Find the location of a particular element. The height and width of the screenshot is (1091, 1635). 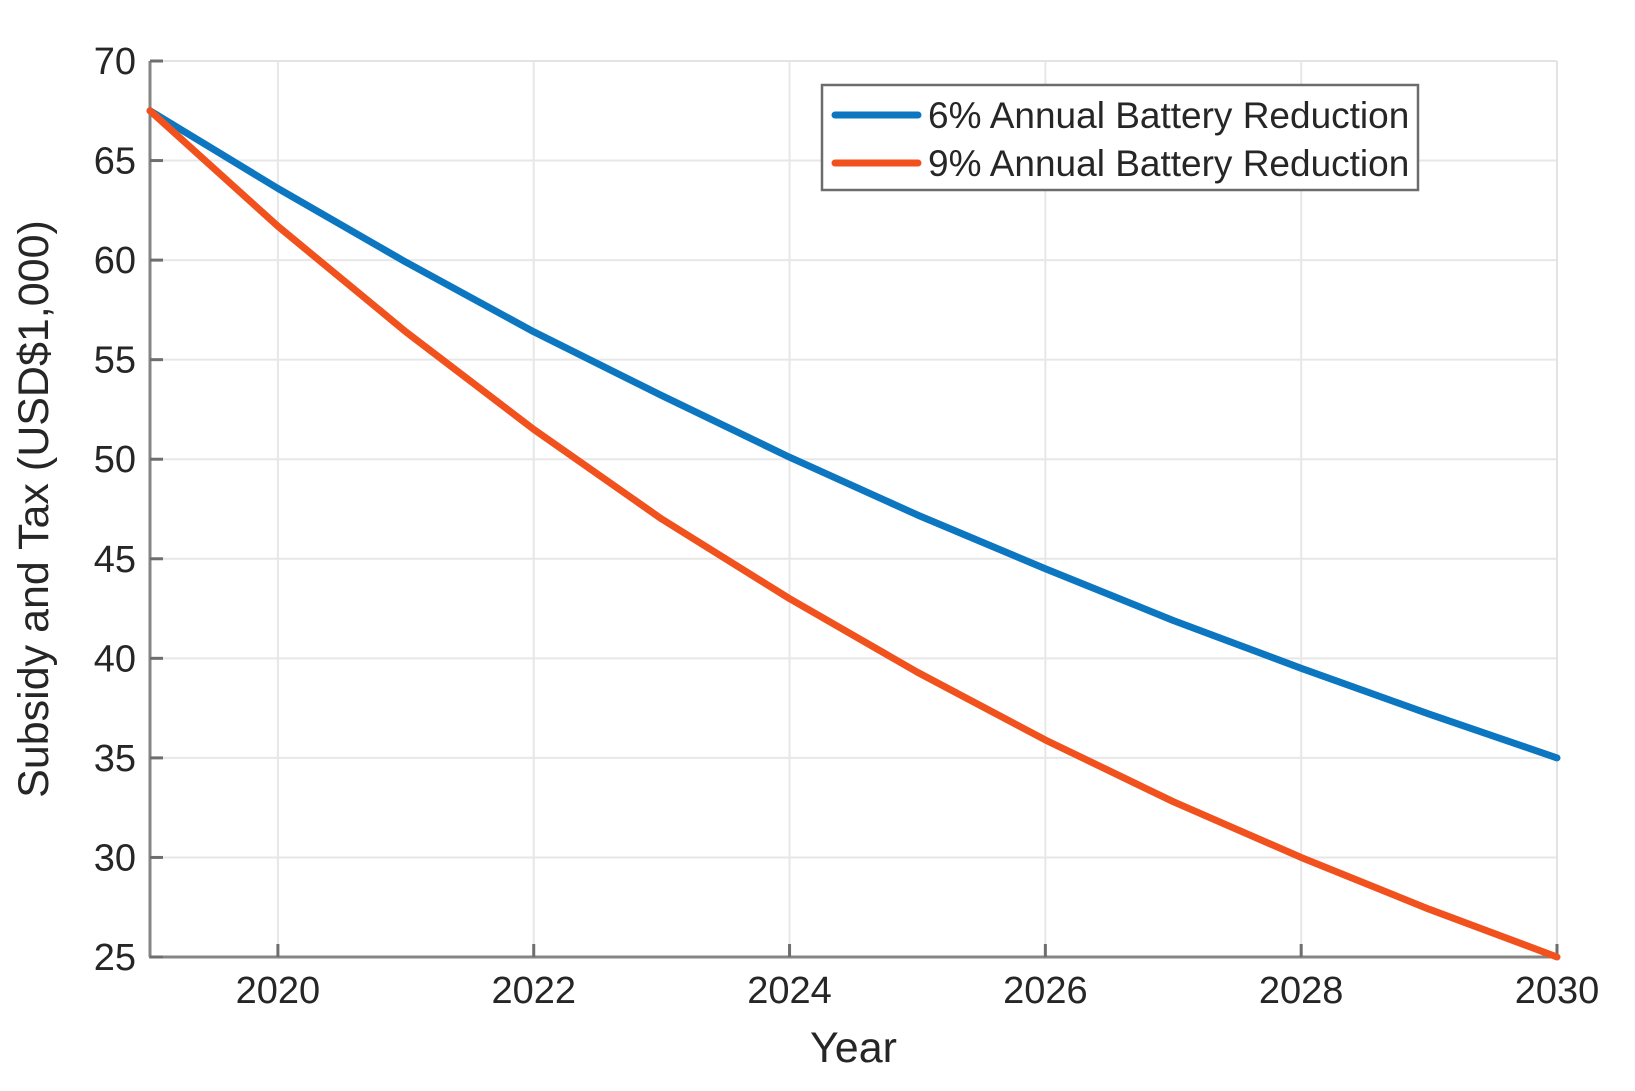

x-tick-label: 2020 is located at coordinates (278, 991).